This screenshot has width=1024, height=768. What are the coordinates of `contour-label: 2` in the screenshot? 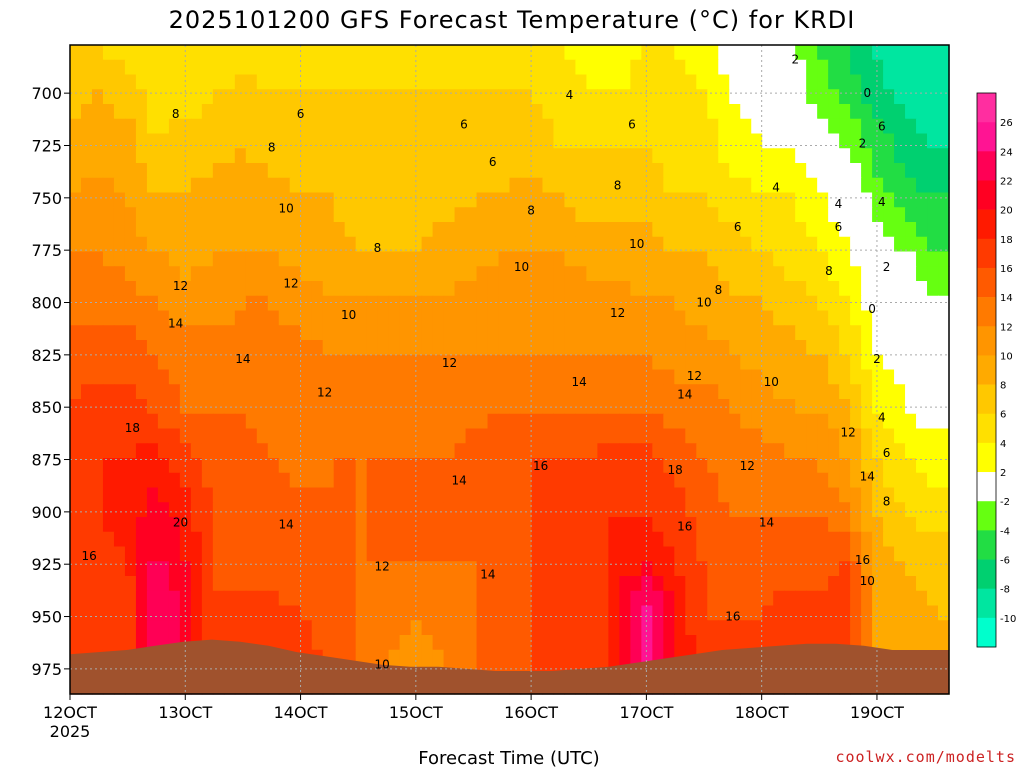 It's located at (887, 267).